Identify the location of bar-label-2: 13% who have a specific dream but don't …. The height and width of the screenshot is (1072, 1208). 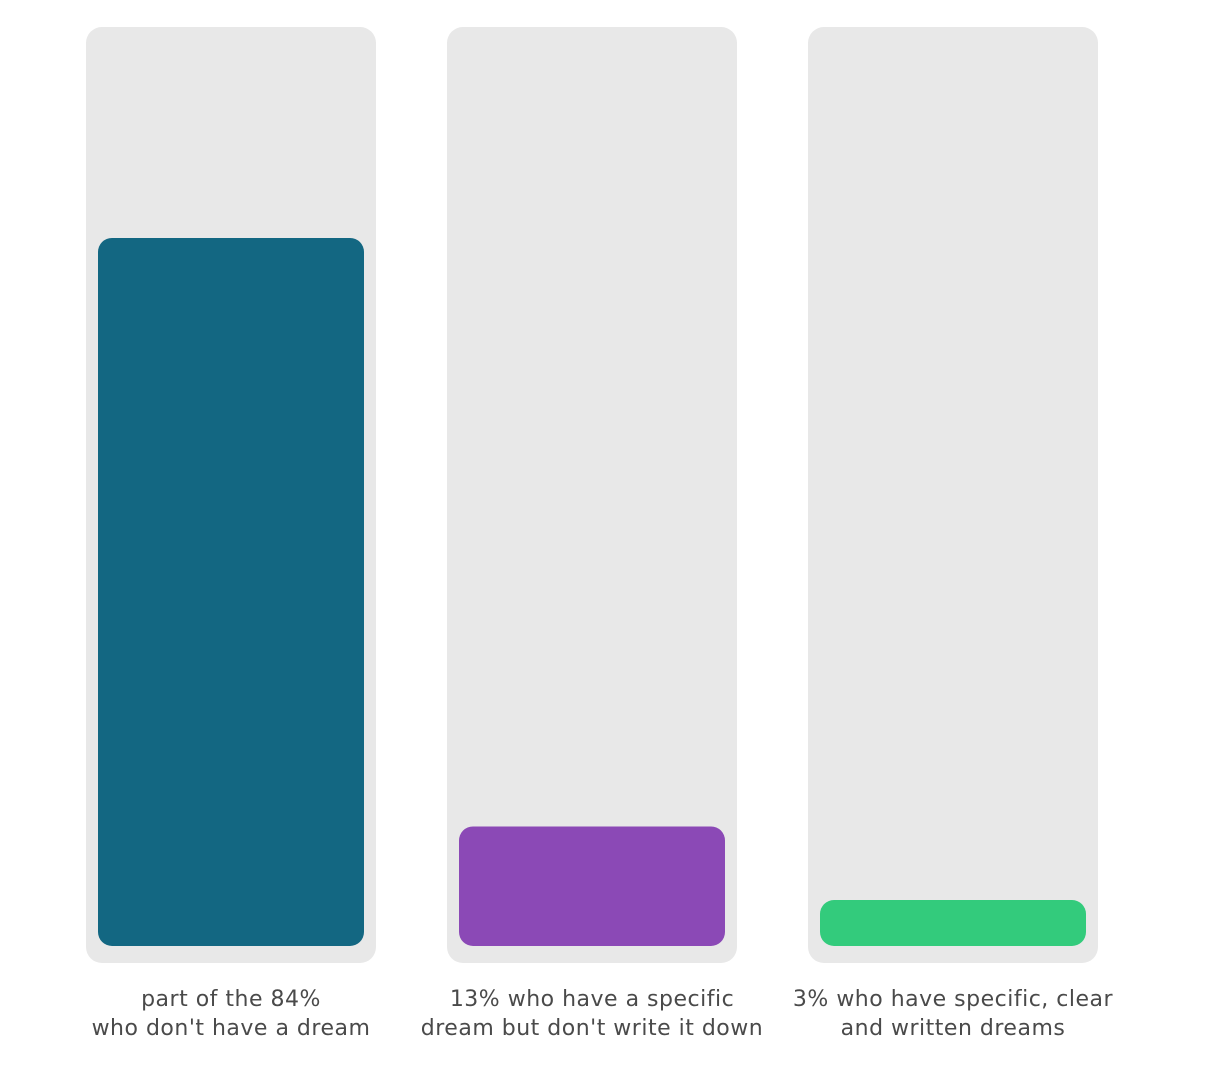
(592, 1014).